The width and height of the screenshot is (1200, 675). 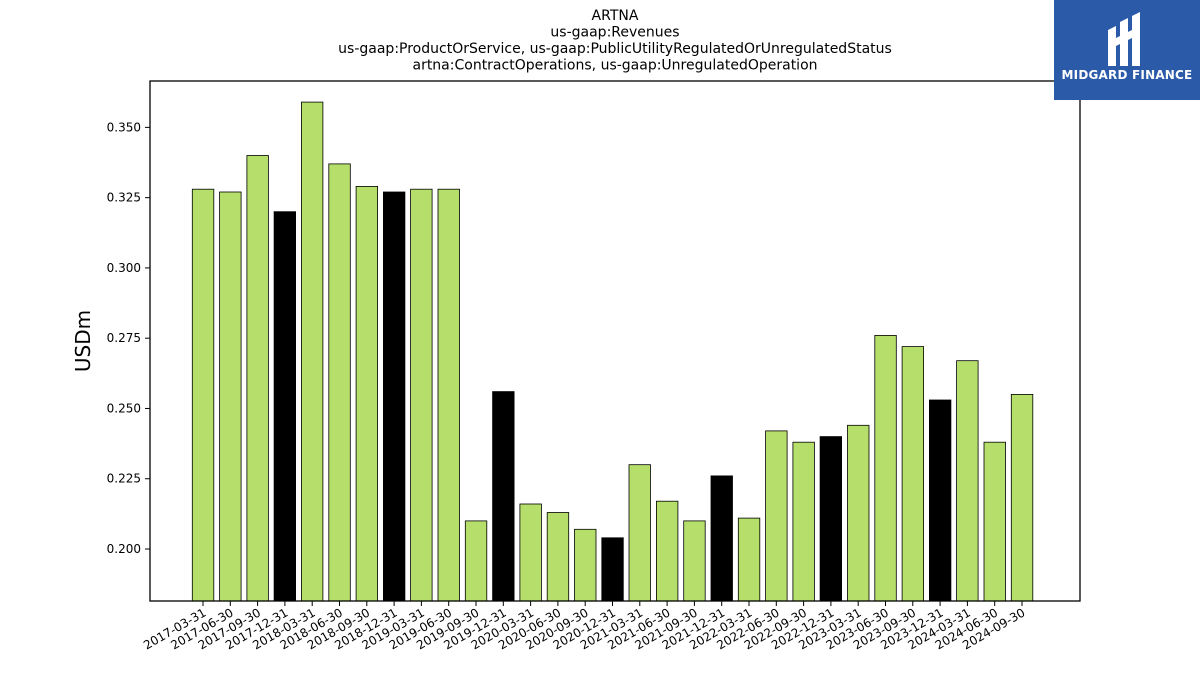 What do you see at coordinates (615, 16) in the screenshot?
I see `title-line: ARTNA` at bounding box center [615, 16].